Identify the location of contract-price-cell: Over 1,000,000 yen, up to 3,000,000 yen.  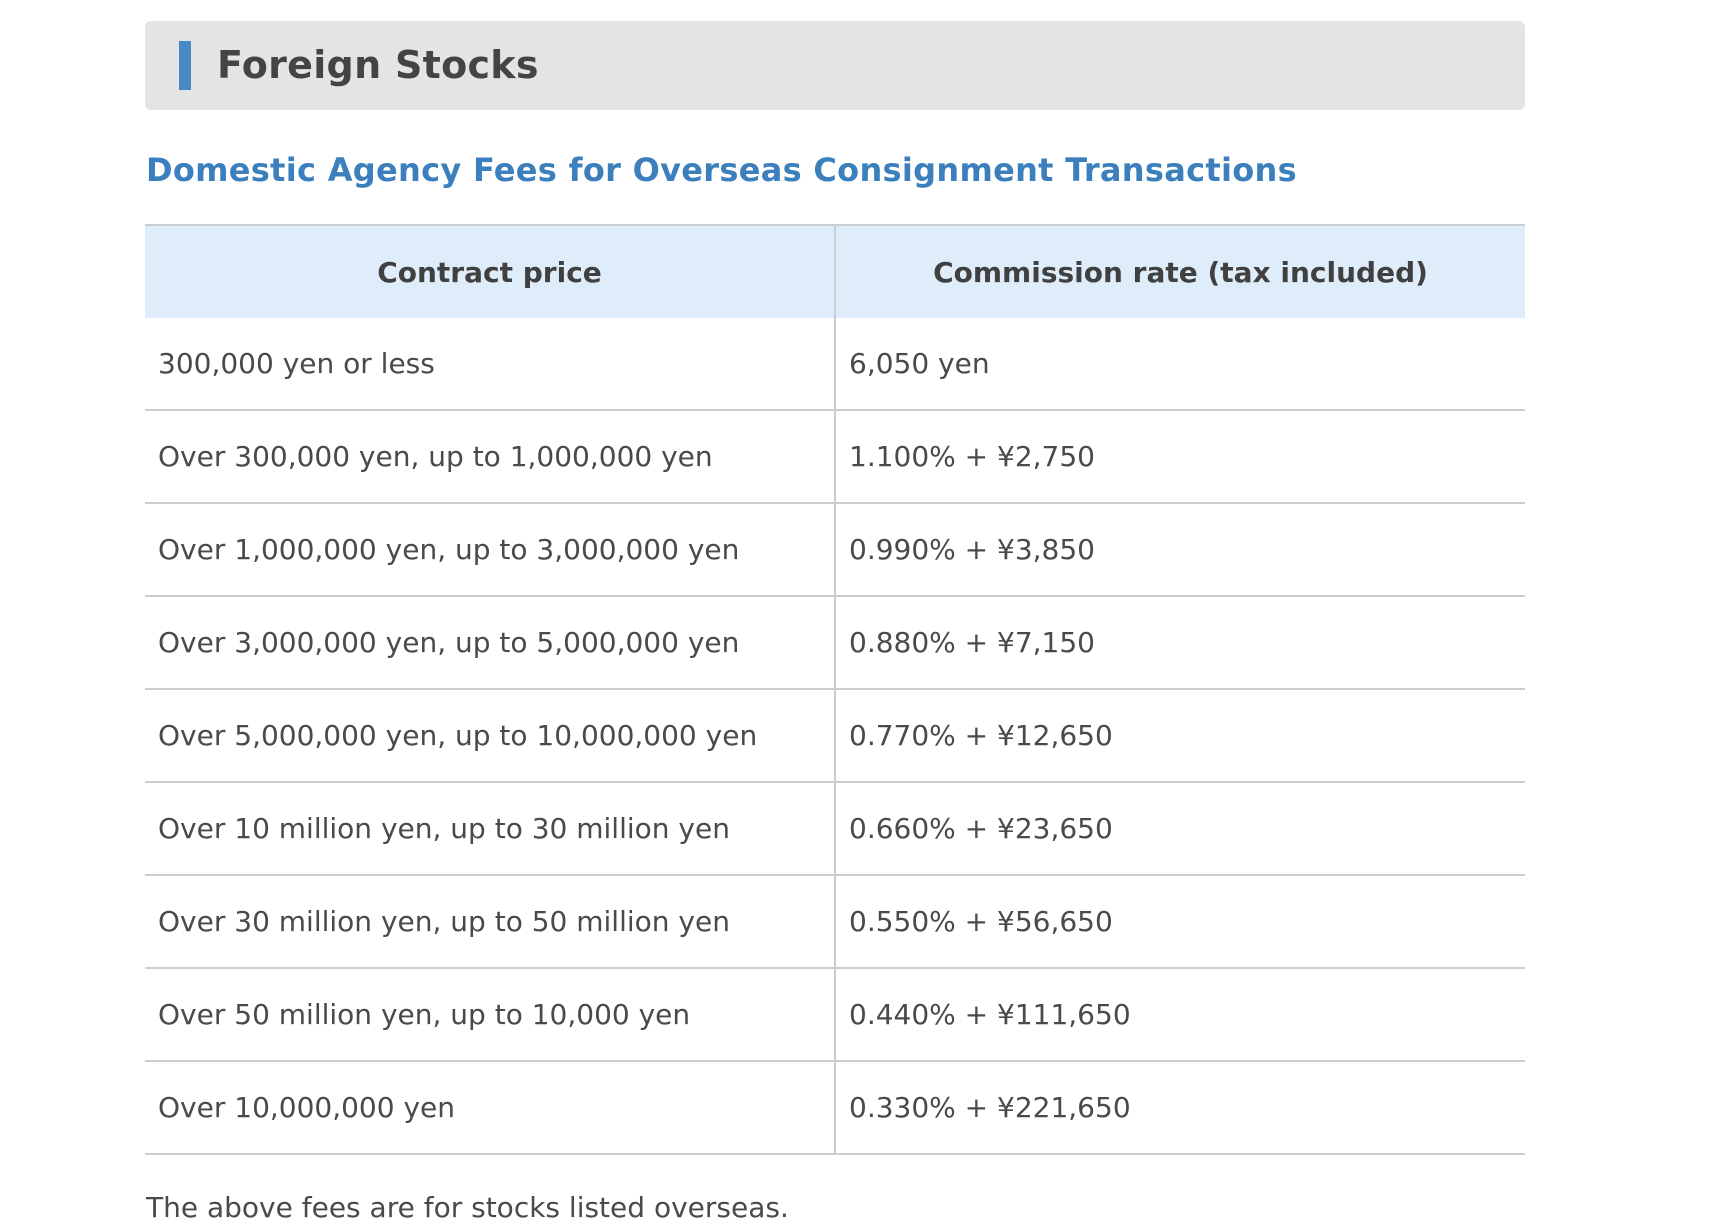
(490, 550).